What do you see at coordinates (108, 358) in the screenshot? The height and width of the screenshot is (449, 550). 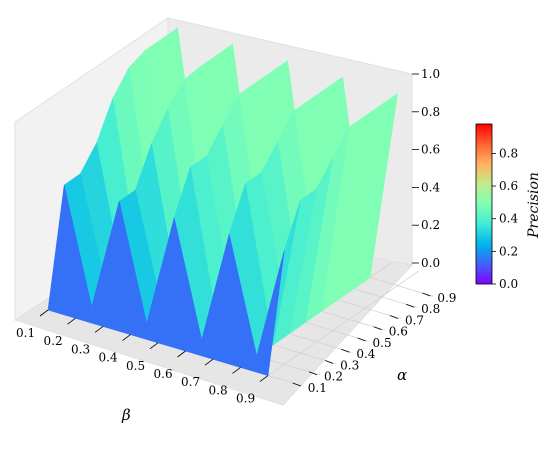 I see `beta-tick-label: 0.4` at bounding box center [108, 358].